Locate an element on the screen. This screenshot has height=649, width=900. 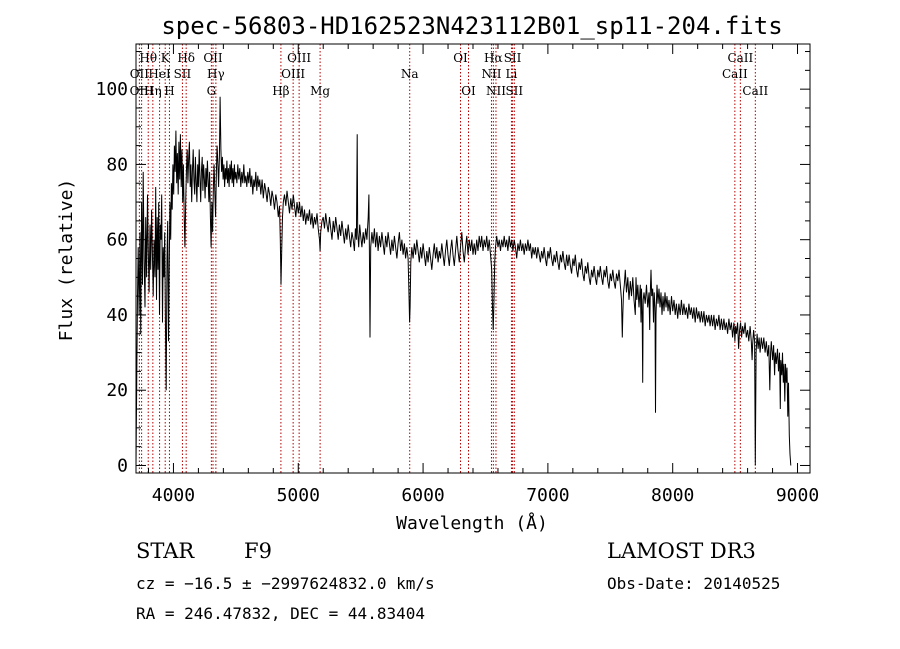
survey-name: LAMOST DR3 is located at coordinates (681, 551).